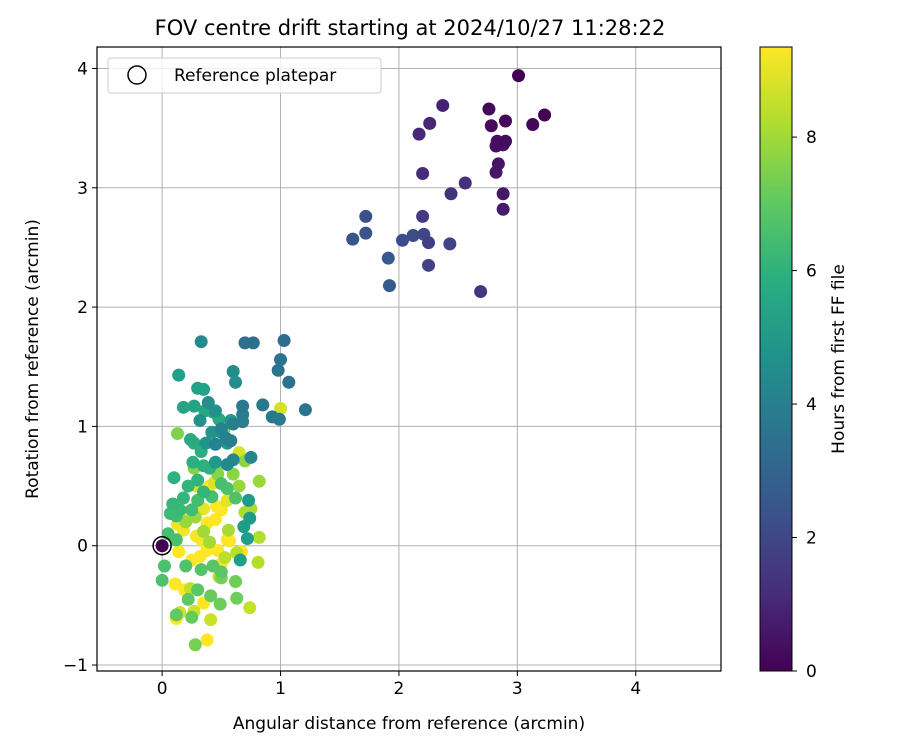  What do you see at coordinates (804, 405) in the screenshot?
I see `colorbar-ticks: 0 2 4 6 8` at bounding box center [804, 405].